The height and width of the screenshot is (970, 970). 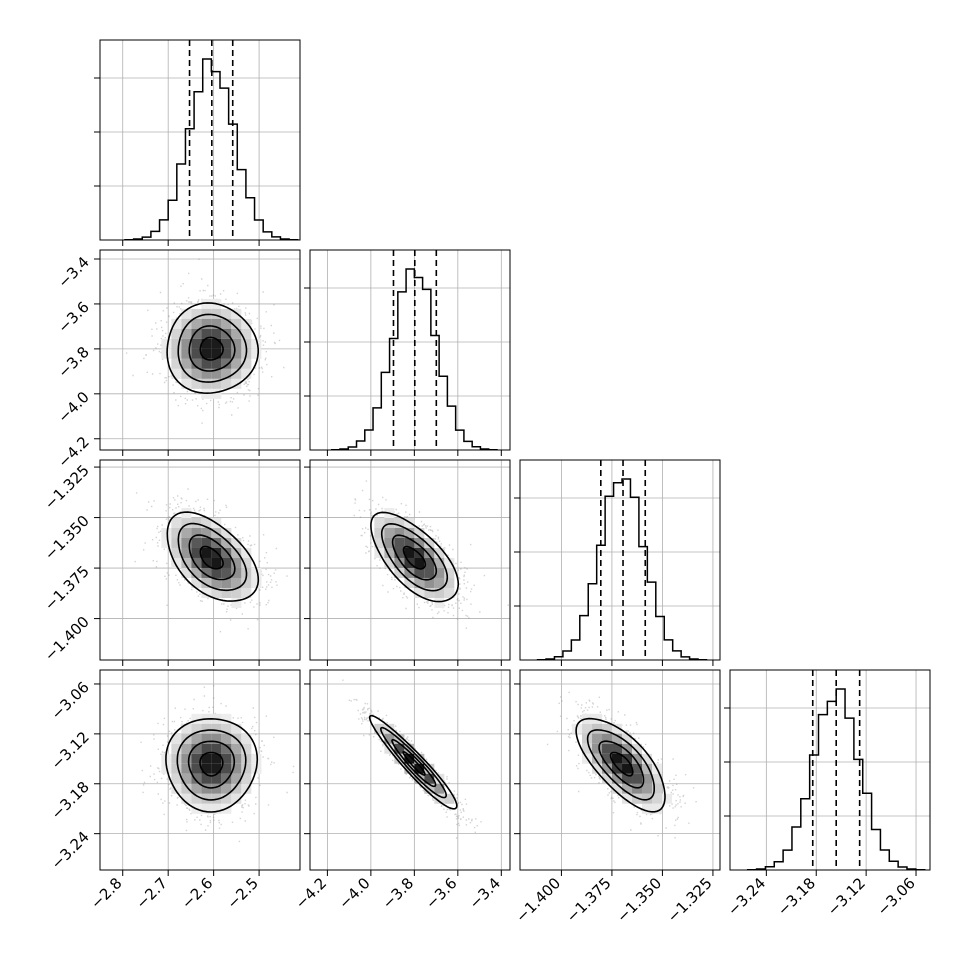 I want to click on y-tick-label: −3.24, so click(x=70, y=850).